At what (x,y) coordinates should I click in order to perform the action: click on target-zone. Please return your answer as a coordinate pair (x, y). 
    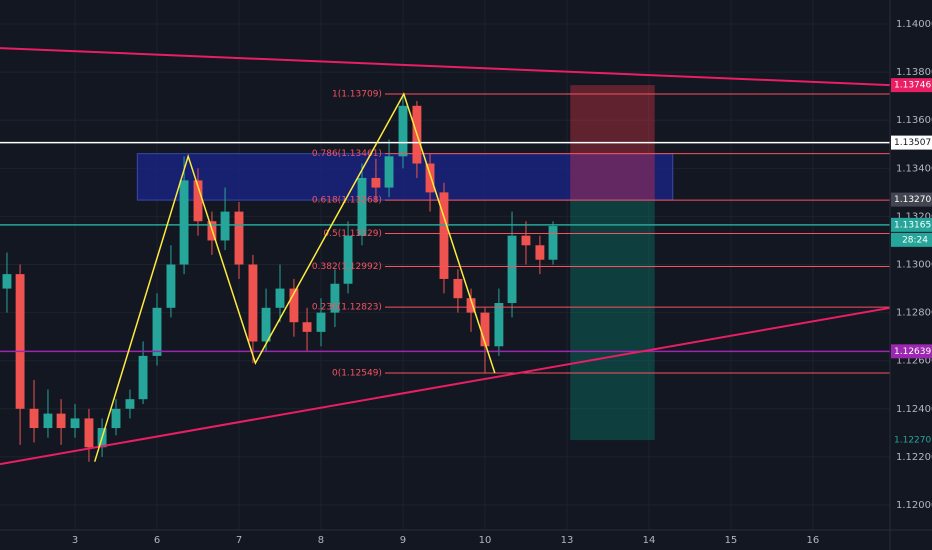
    Looking at the image, I should click on (612, 320).